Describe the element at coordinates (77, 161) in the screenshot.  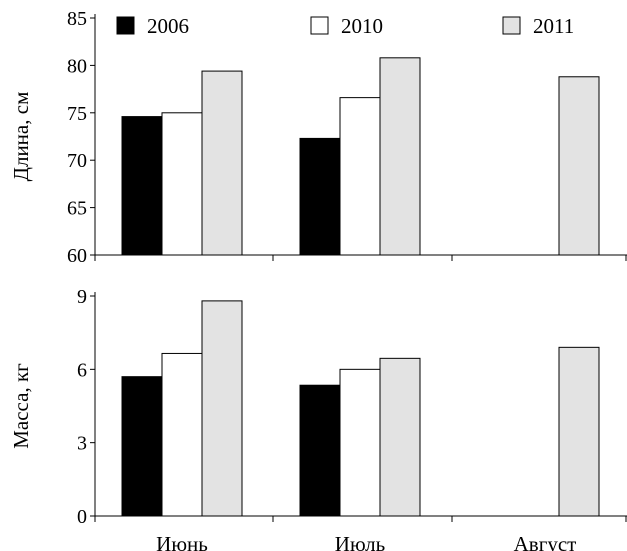
I see `y-tick-label: 70` at that location.